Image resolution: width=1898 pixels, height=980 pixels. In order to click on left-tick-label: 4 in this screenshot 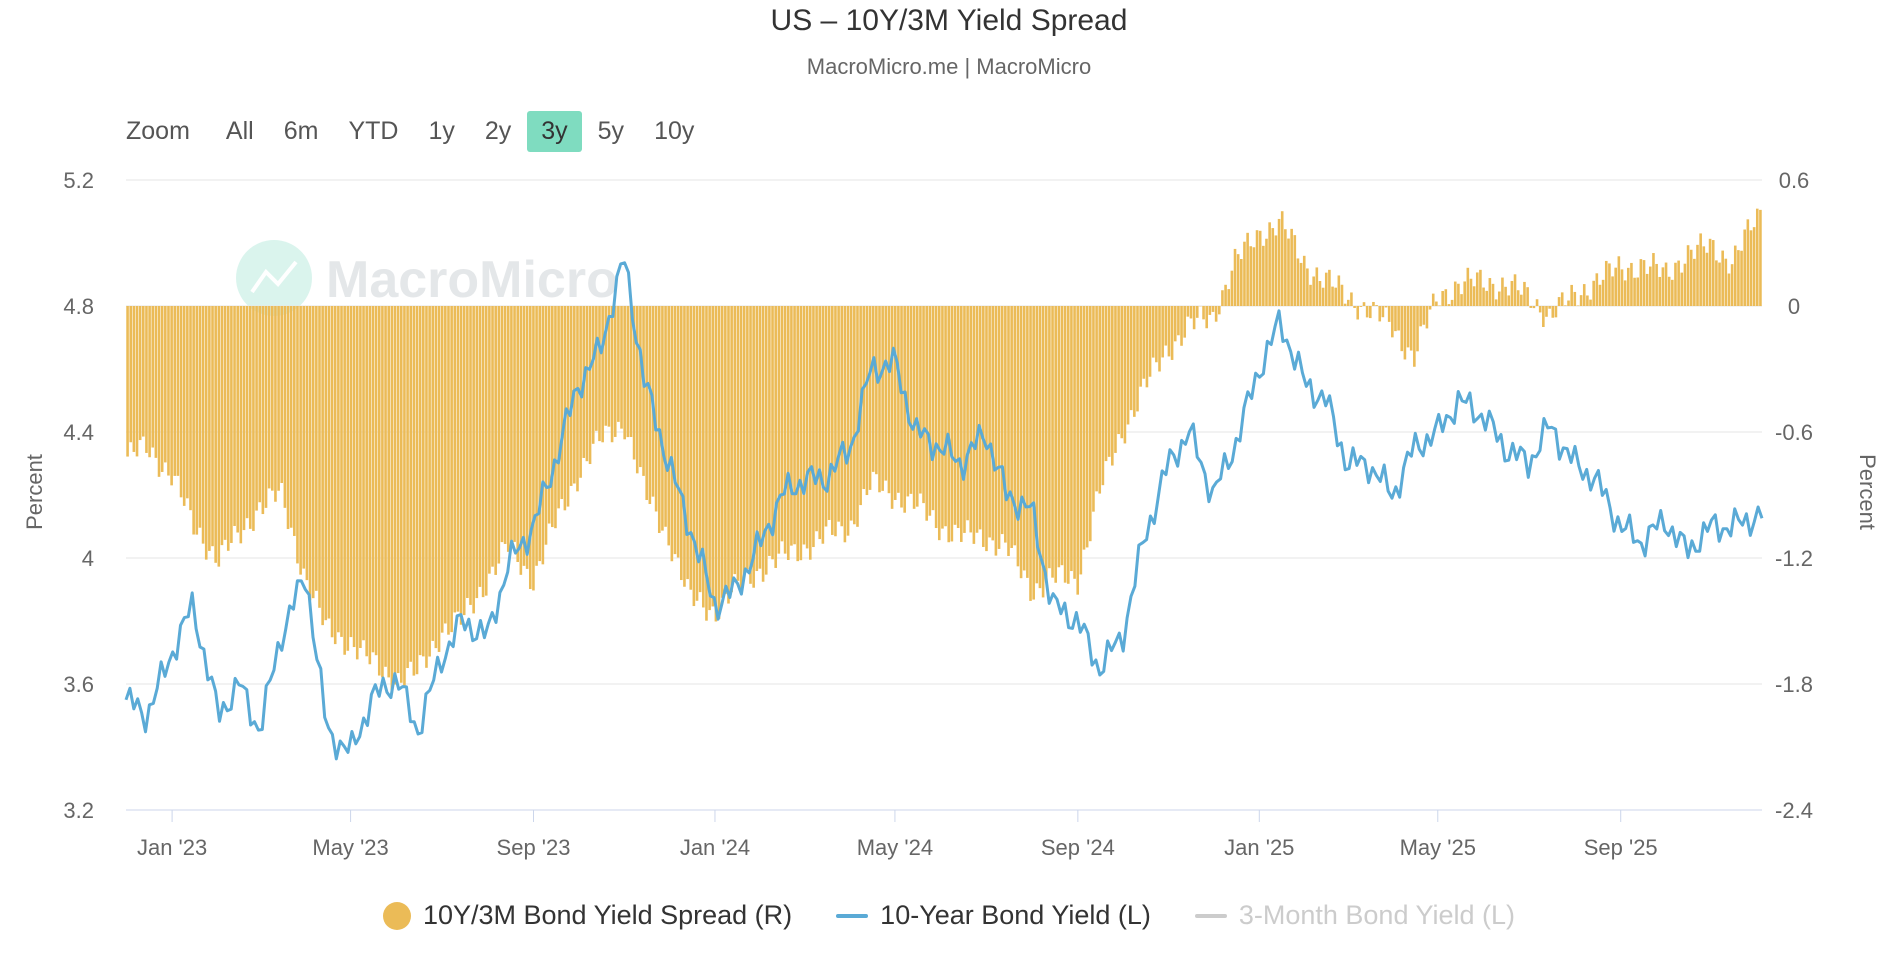, I will do `click(88, 558)`.